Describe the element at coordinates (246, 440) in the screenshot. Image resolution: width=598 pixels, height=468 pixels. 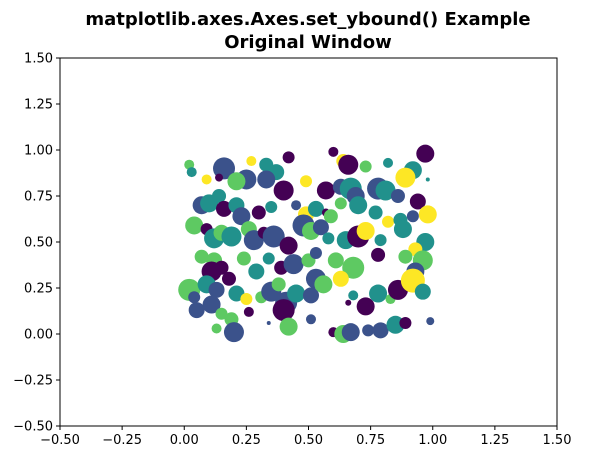
I see `x-tick-label: 0.25` at that location.